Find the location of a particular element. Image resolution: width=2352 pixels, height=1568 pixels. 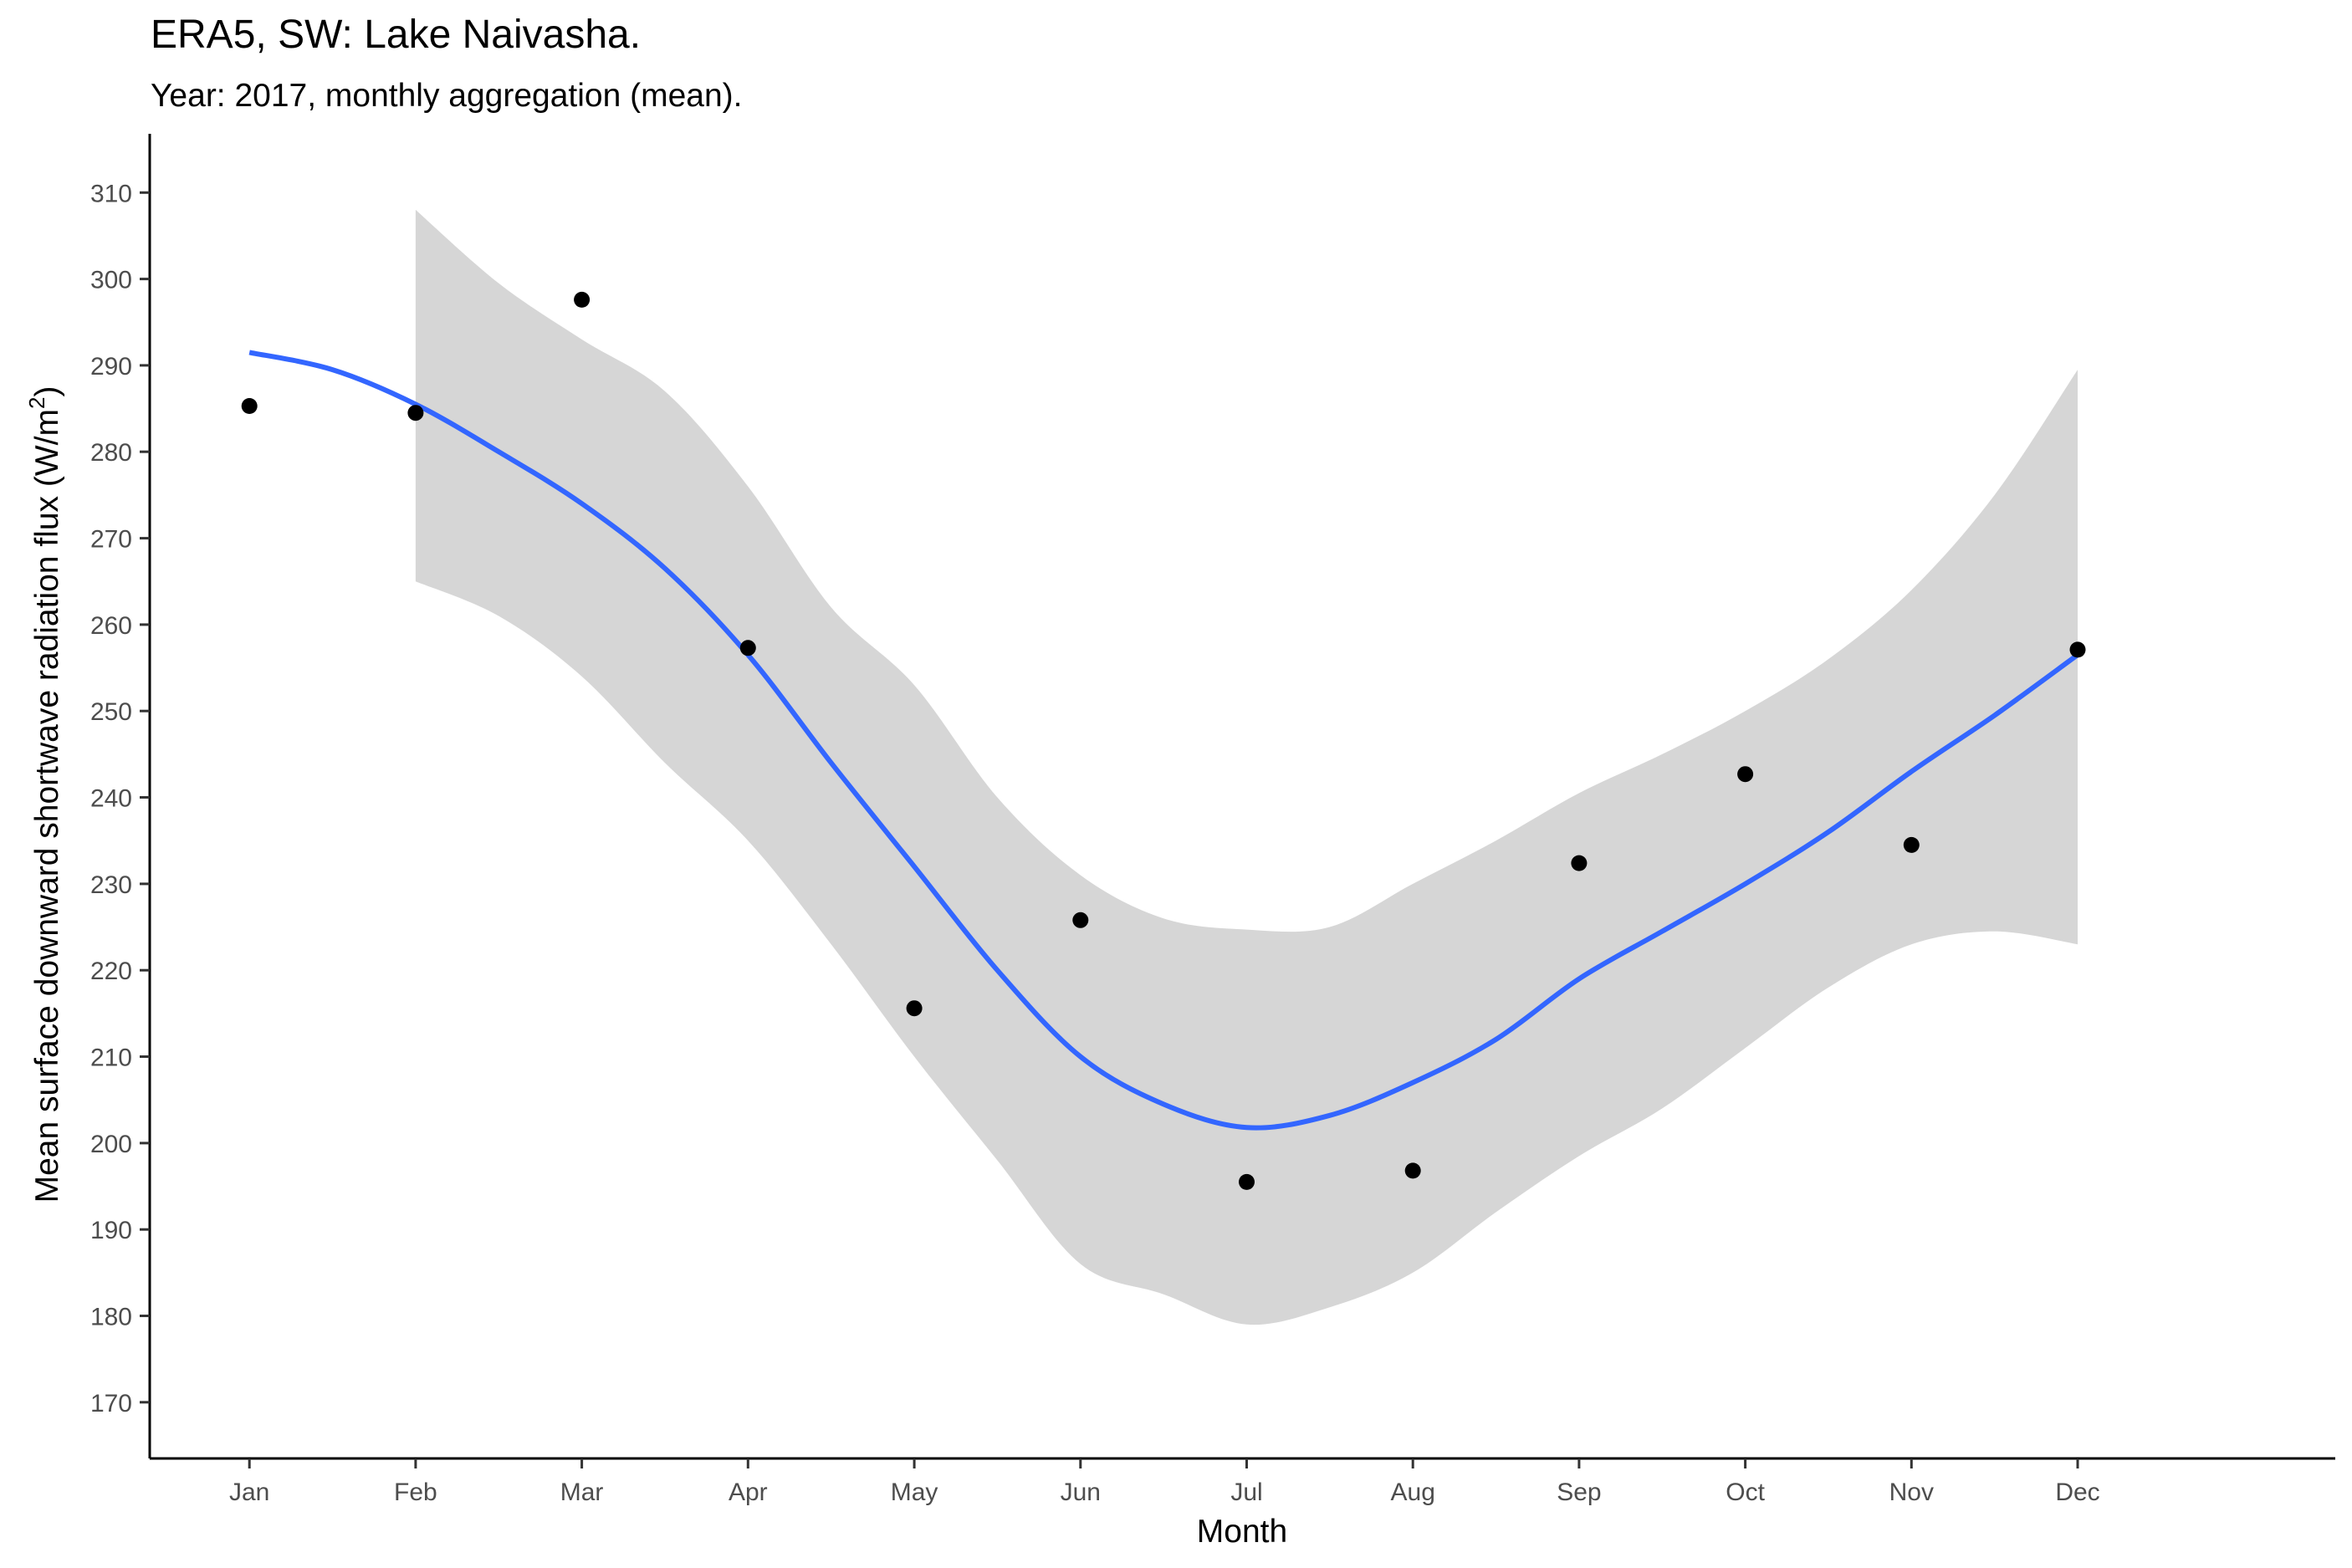

y-tick-label: 180 is located at coordinates (111, 1317).